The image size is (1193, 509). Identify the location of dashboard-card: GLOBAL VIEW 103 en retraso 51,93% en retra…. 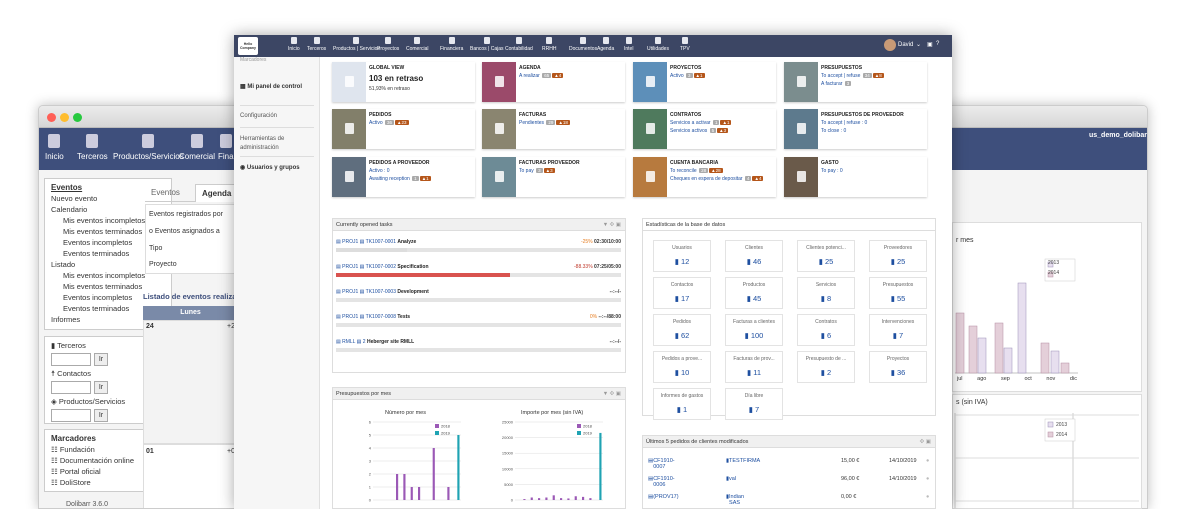
(403, 82).